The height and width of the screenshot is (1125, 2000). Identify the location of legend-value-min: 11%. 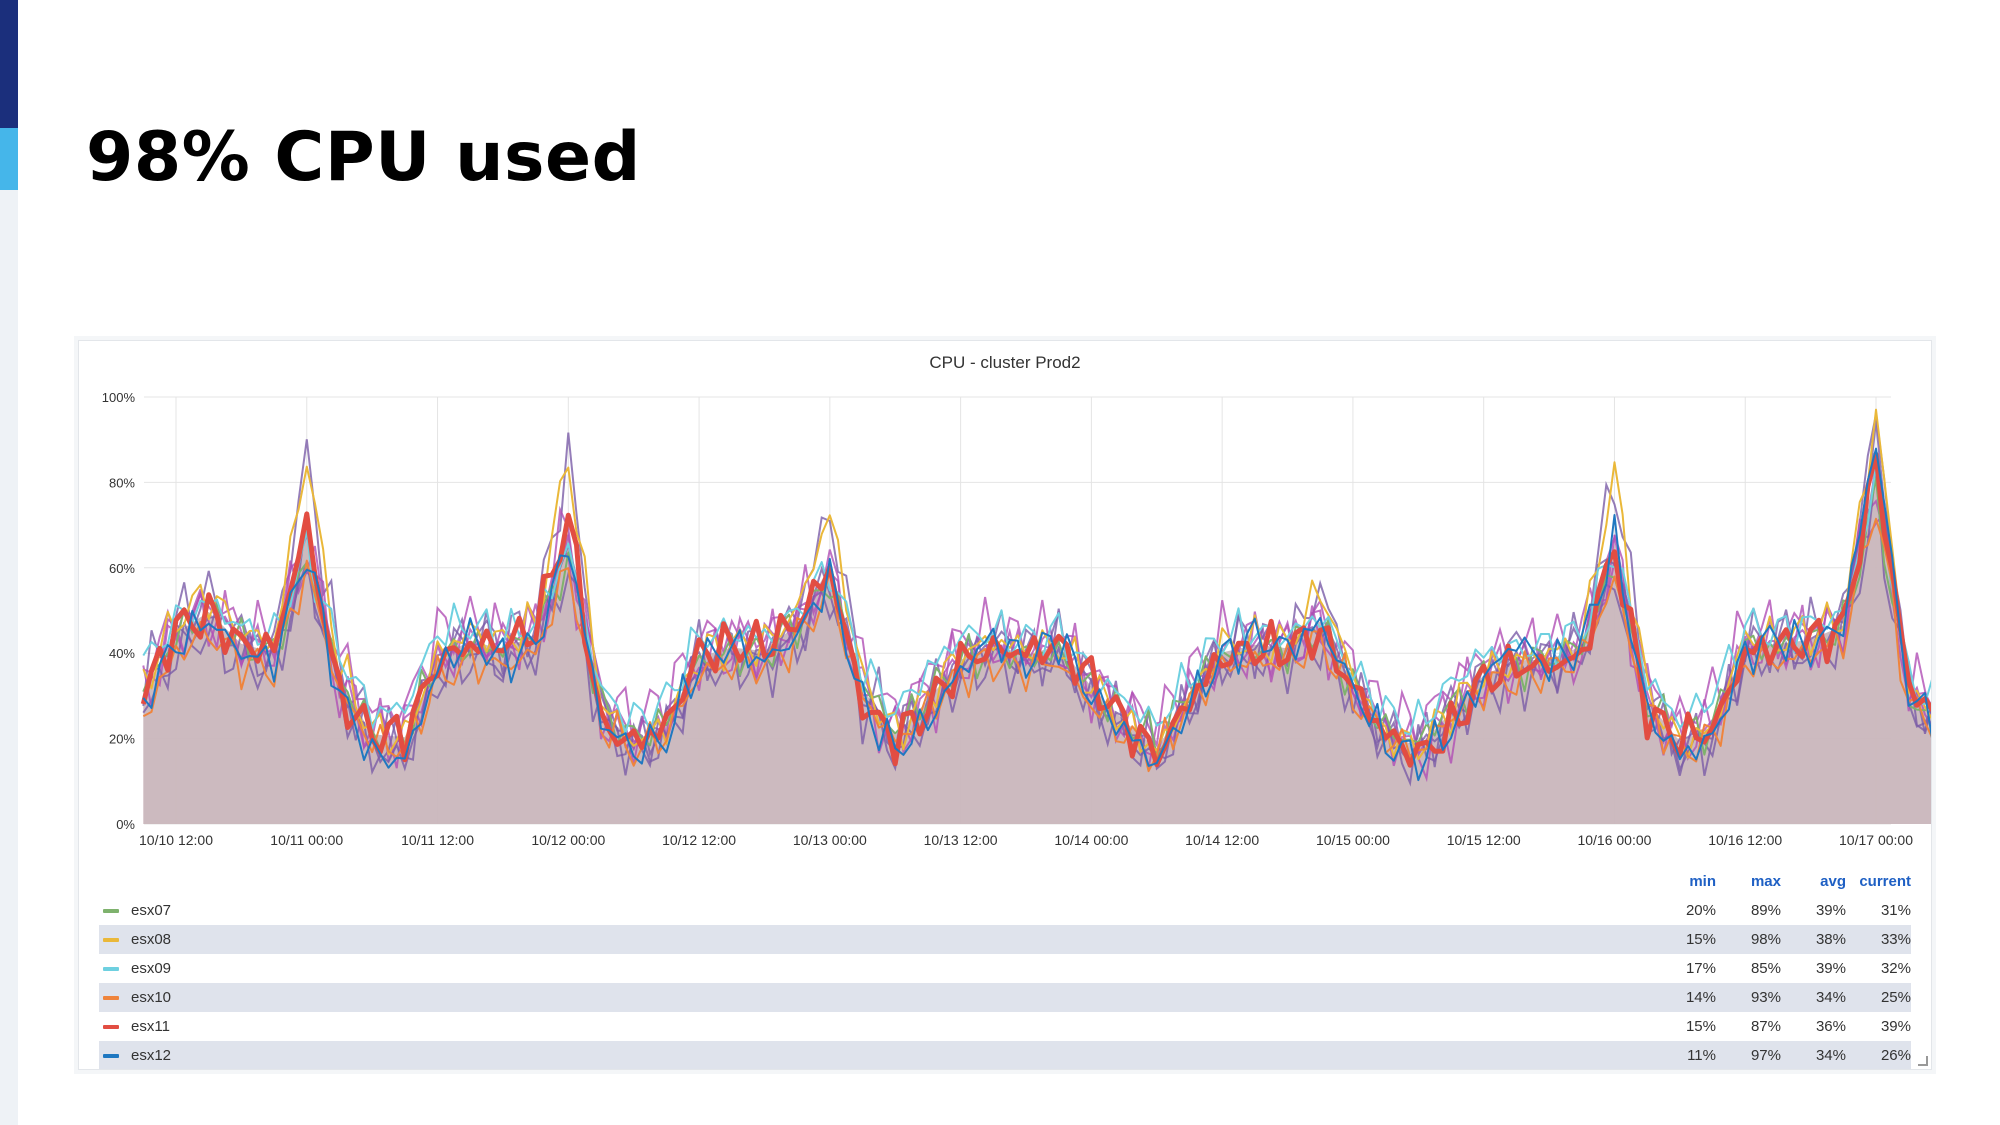
(1701, 1055).